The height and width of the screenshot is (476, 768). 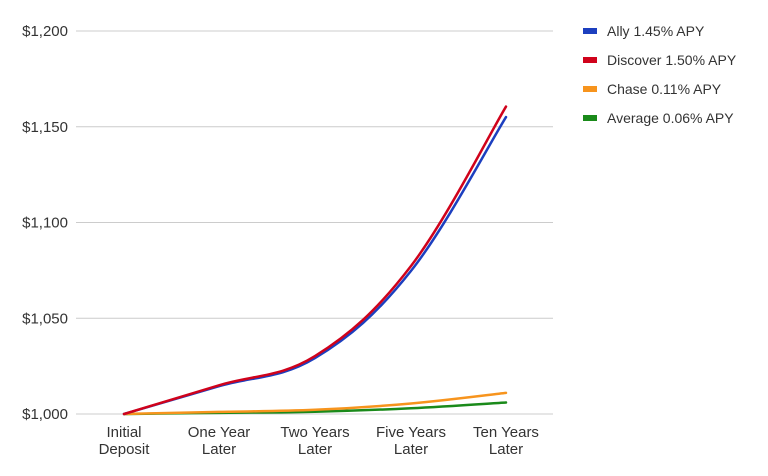 What do you see at coordinates (411, 441) in the screenshot?
I see `x-tick-label: Five Years Later` at bounding box center [411, 441].